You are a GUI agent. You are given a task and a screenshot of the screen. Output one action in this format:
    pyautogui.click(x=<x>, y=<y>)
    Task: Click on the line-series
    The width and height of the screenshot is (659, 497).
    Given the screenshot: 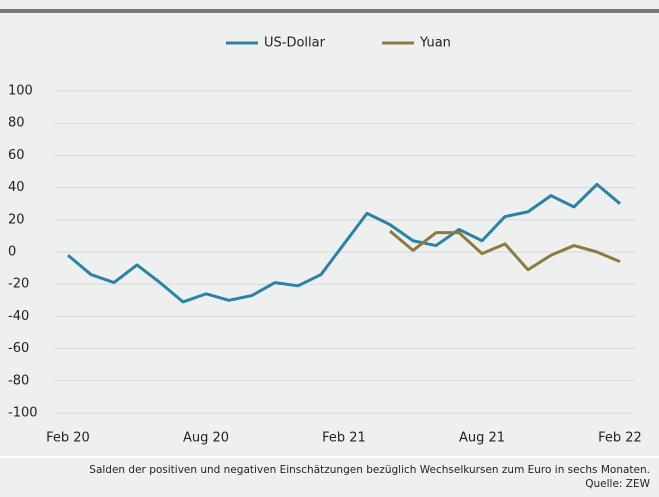 What is the action you would take?
    pyautogui.click(x=505, y=250)
    